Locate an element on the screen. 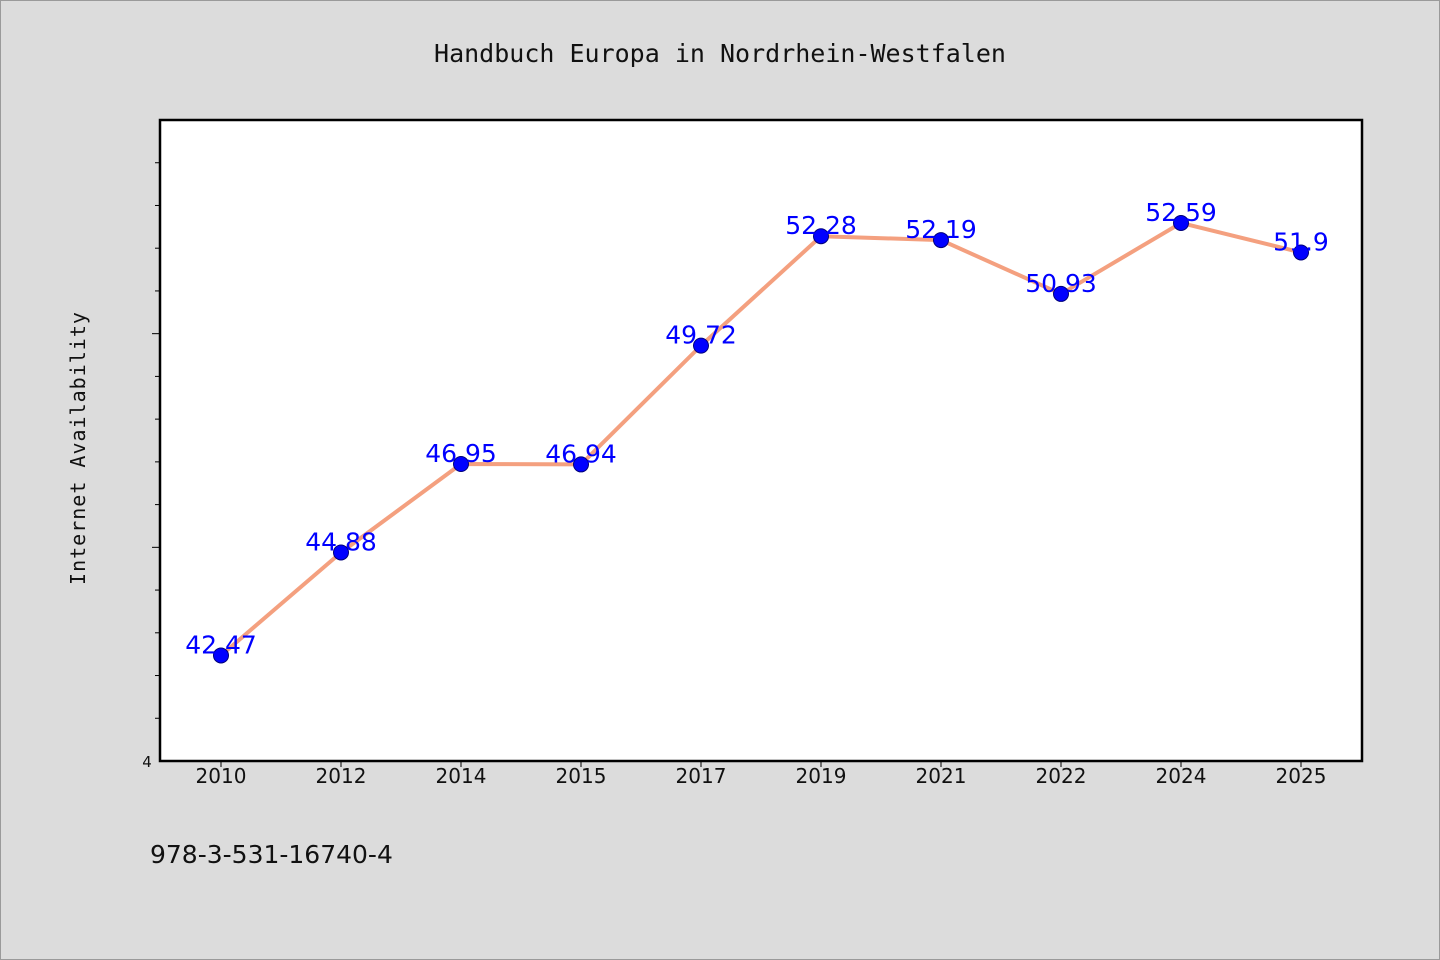 The height and width of the screenshot is (960, 1440). data-label: 46.95 is located at coordinates (461, 453).